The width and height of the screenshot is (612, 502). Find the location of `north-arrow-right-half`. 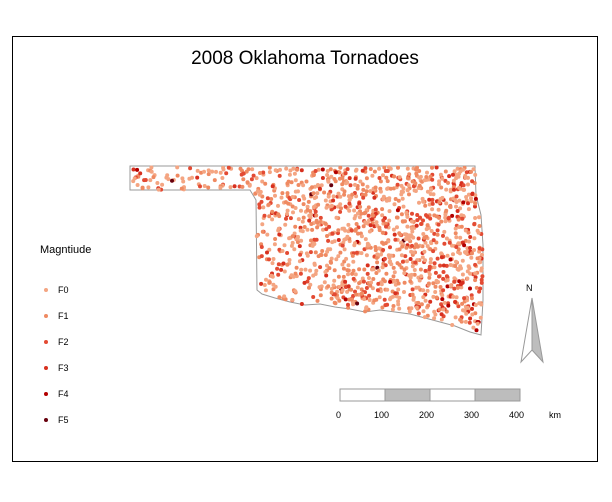

north-arrow-right-half is located at coordinates (537, 330).